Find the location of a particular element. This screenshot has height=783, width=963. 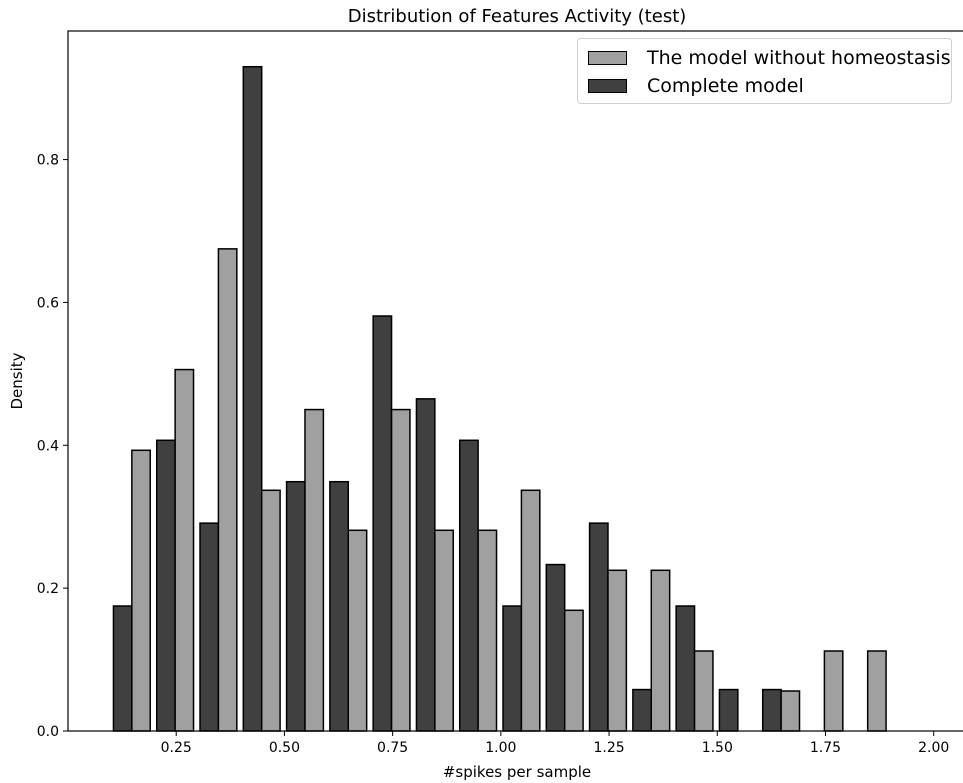

x-tick-label: 1.00 is located at coordinates (500, 748).